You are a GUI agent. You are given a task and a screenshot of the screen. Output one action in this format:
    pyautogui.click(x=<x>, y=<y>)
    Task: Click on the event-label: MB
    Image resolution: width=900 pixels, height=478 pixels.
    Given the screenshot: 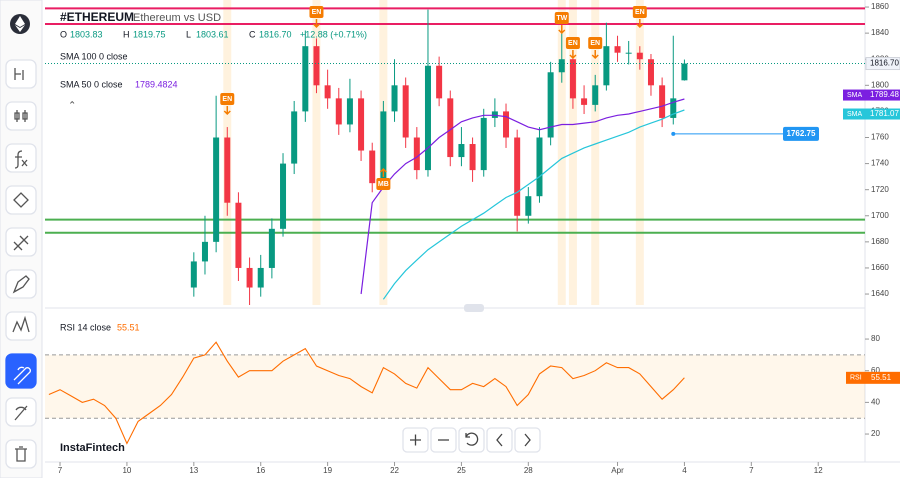 What is the action you would take?
    pyautogui.click(x=383, y=184)
    